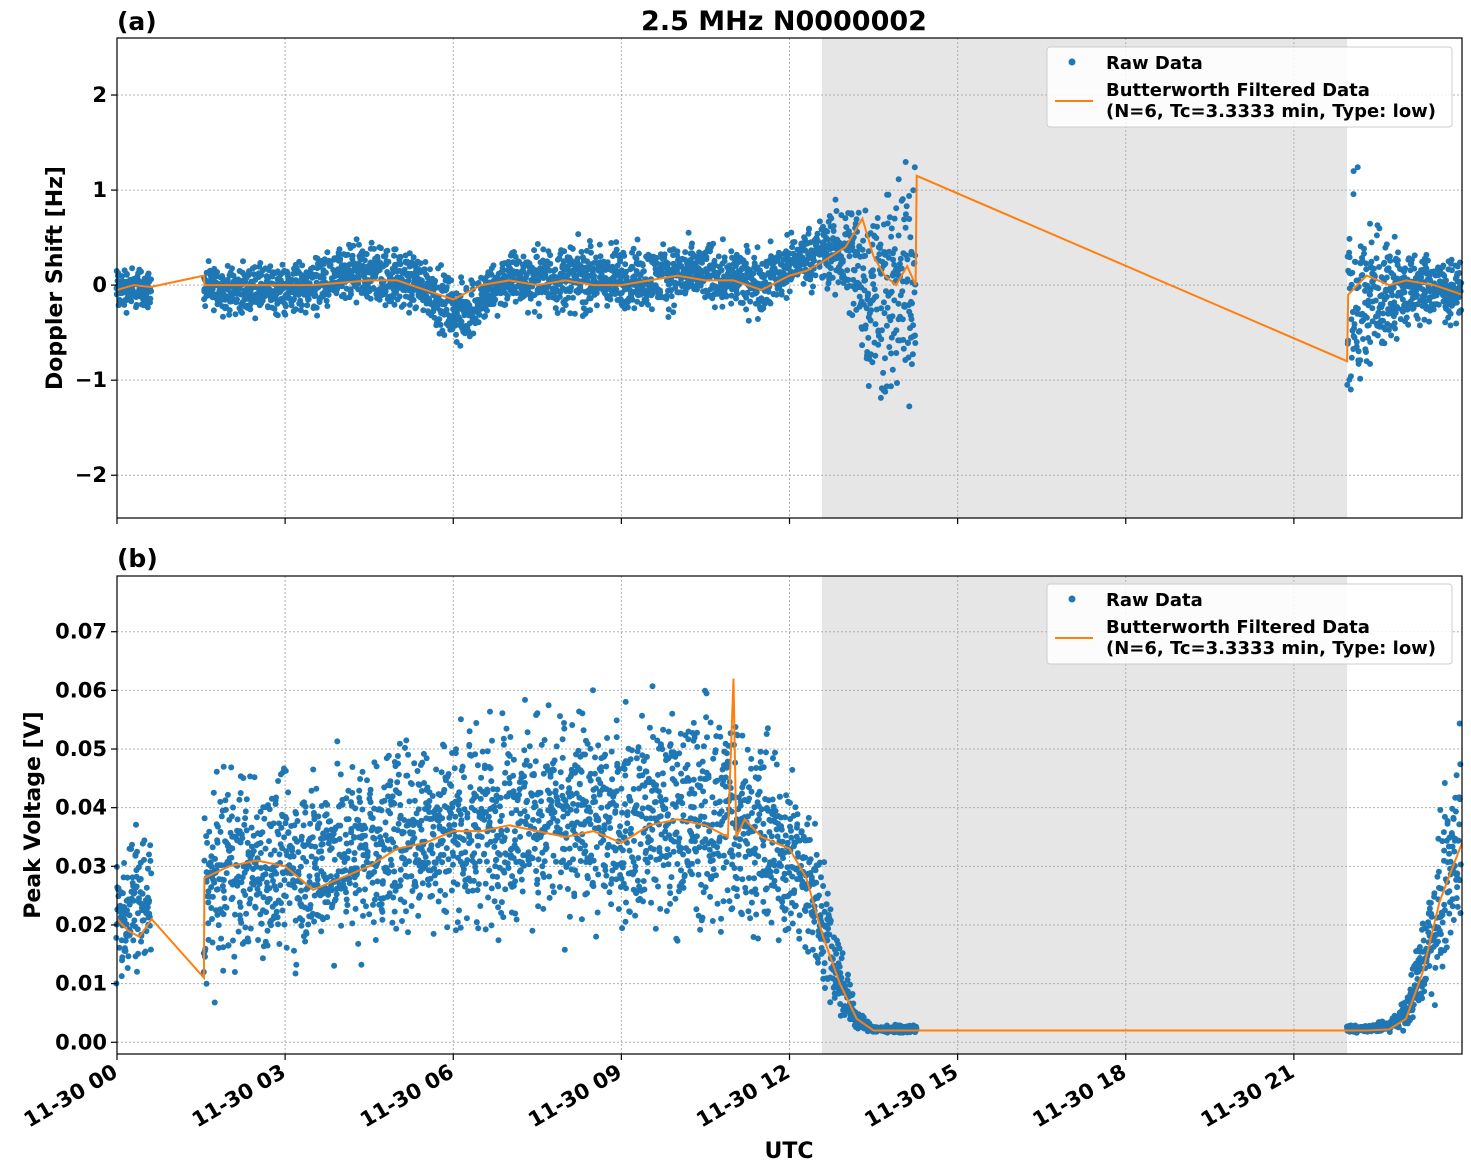 This screenshot has height=1172, width=1471. I want to click on y-tick-label: 2, so click(99, 95).